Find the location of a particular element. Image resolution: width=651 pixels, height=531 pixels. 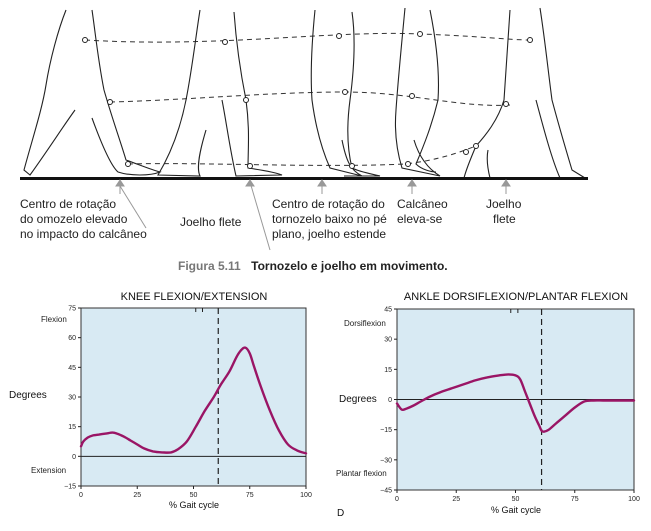

chart-title: ANKLE DORSIFLEXION/PLANTAR FLEXION is located at coordinates (516, 297).